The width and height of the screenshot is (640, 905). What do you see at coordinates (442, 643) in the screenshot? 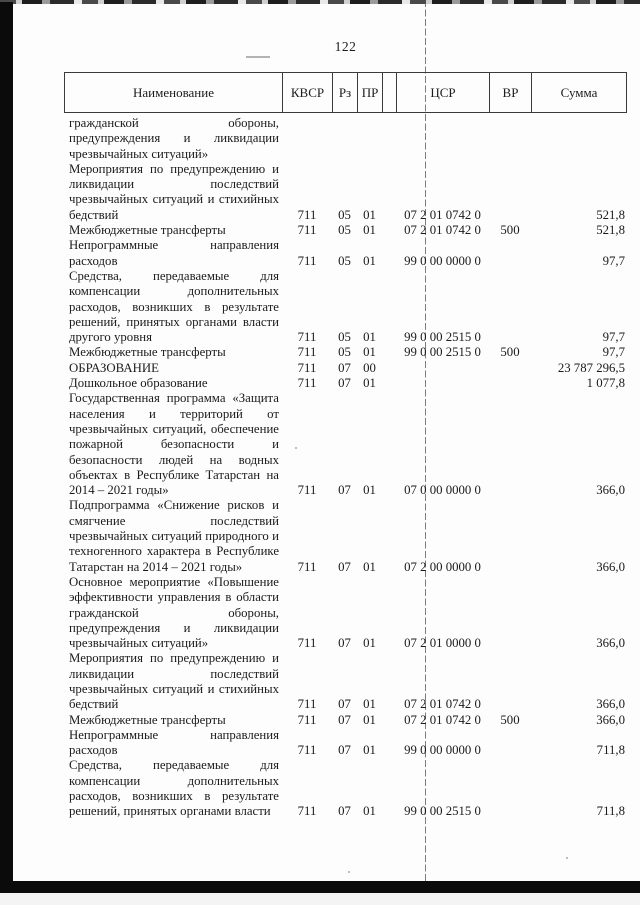
I see `cell-csr: 07 2 01 0000 0` at bounding box center [442, 643].